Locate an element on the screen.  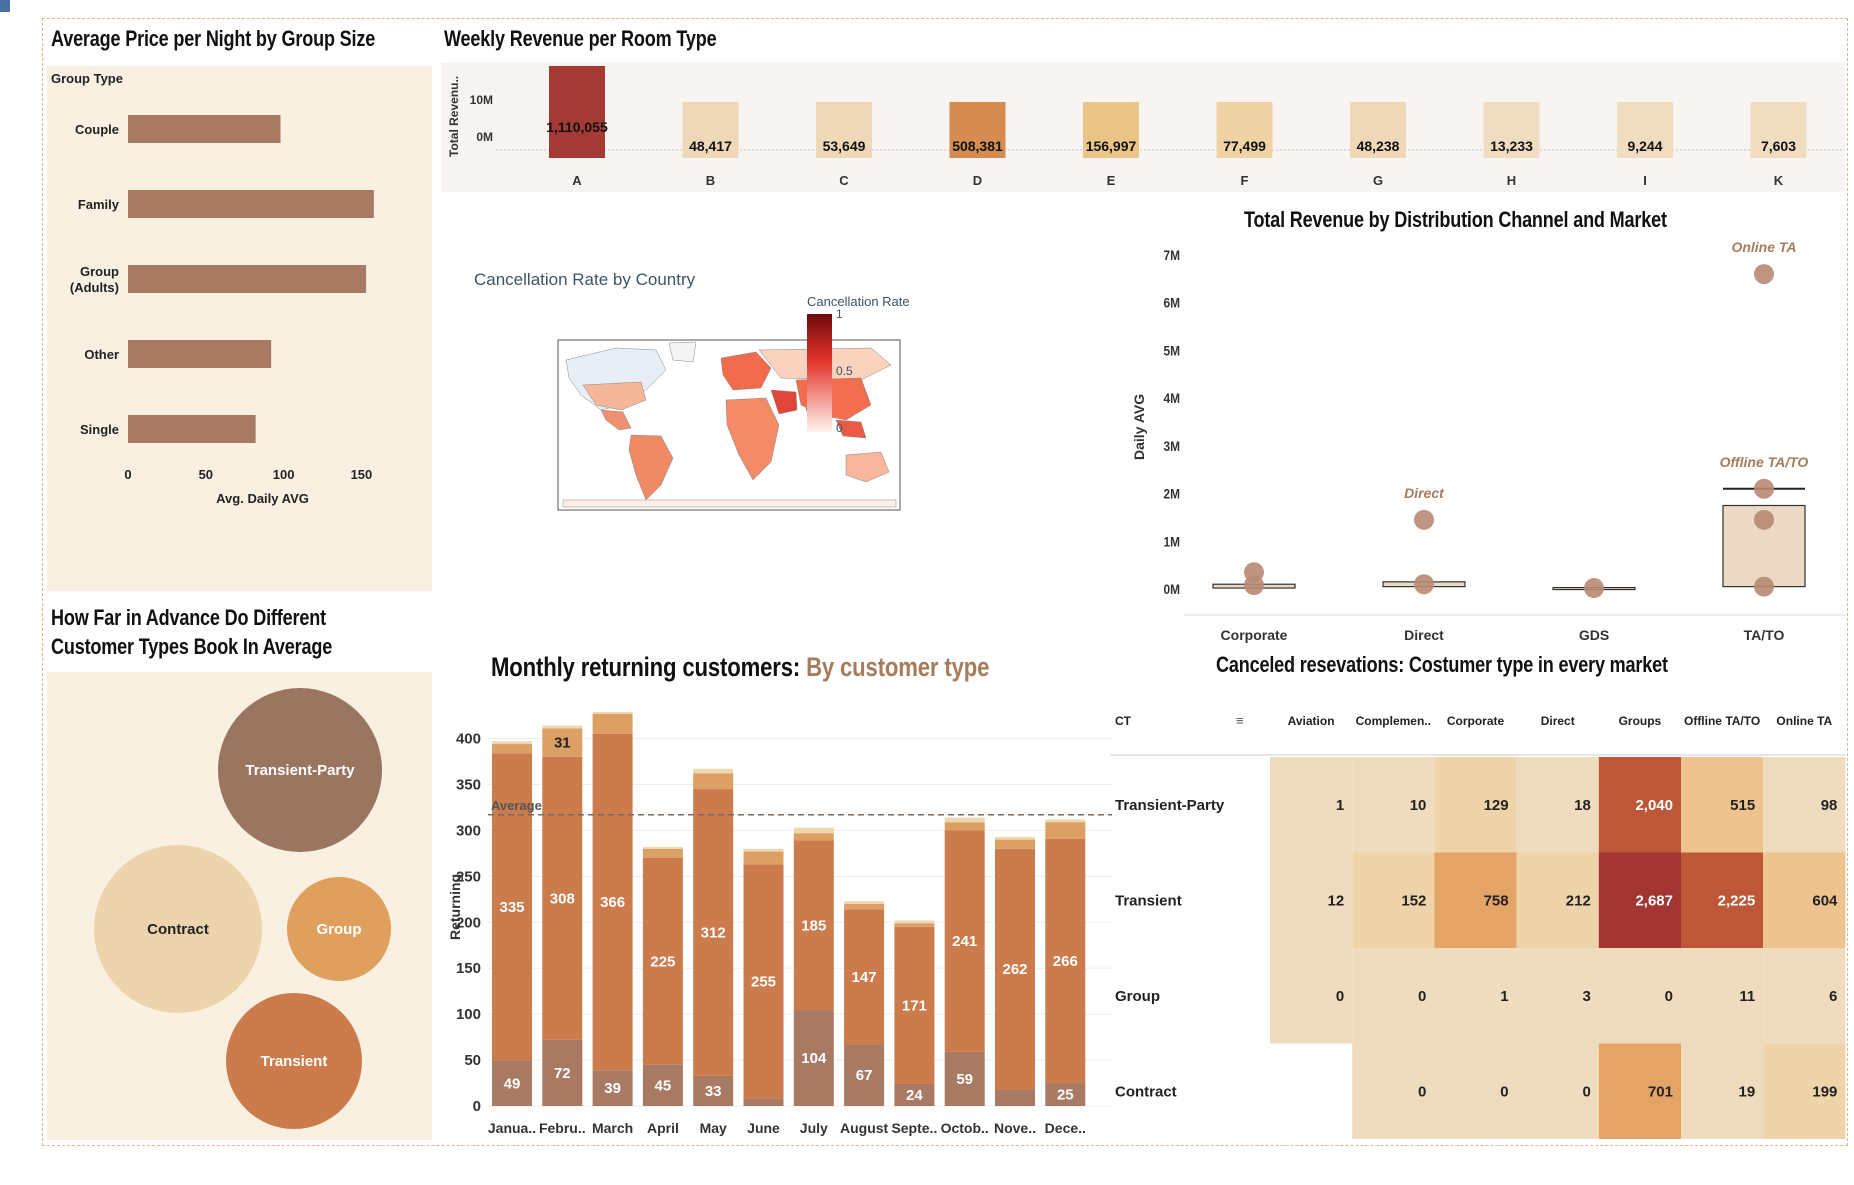
segment-value-label: 225 is located at coordinates (662, 961).